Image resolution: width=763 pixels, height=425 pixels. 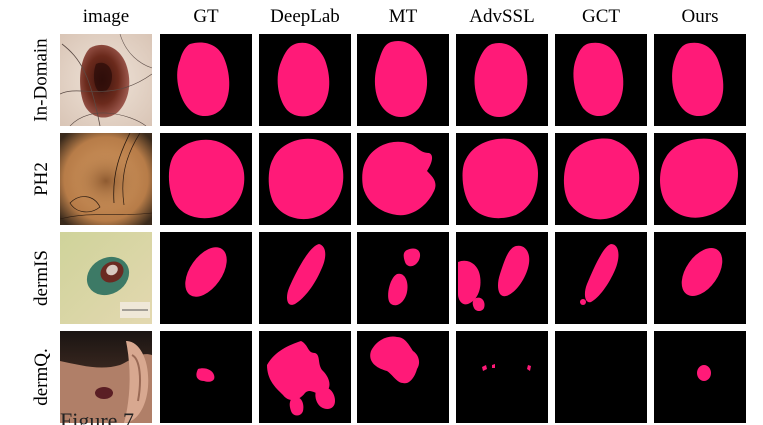 What do you see at coordinates (305, 179) in the screenshot?
I see `mask-deeplab-ph2` at bounding box center [305, 179].